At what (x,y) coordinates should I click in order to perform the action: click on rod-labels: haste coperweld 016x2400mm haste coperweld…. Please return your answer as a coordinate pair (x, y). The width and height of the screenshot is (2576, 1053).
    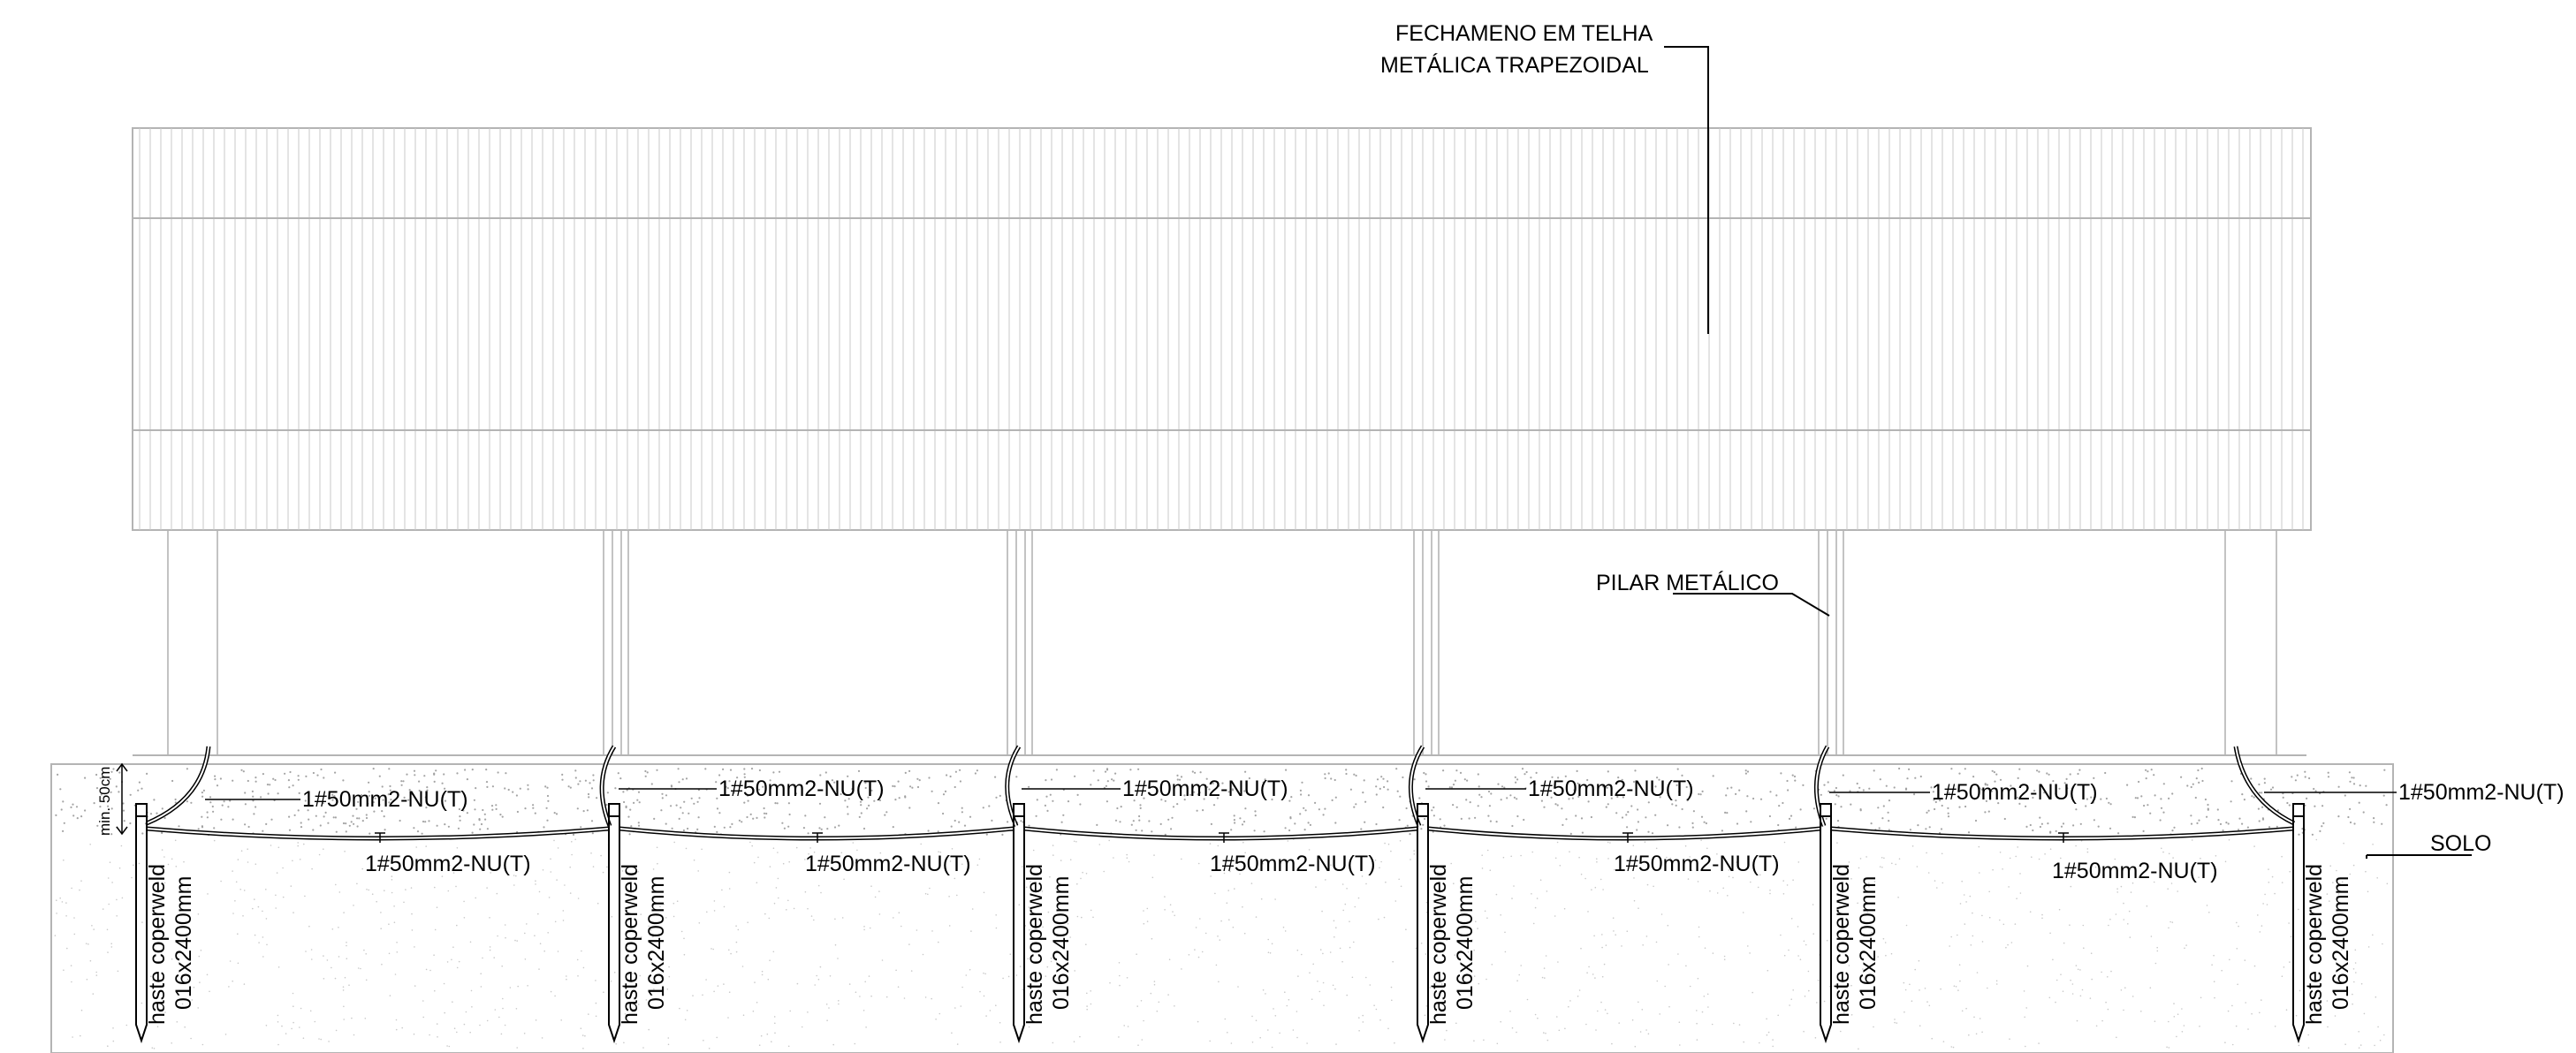
    Looking at the image, I should click on (1249, 944).